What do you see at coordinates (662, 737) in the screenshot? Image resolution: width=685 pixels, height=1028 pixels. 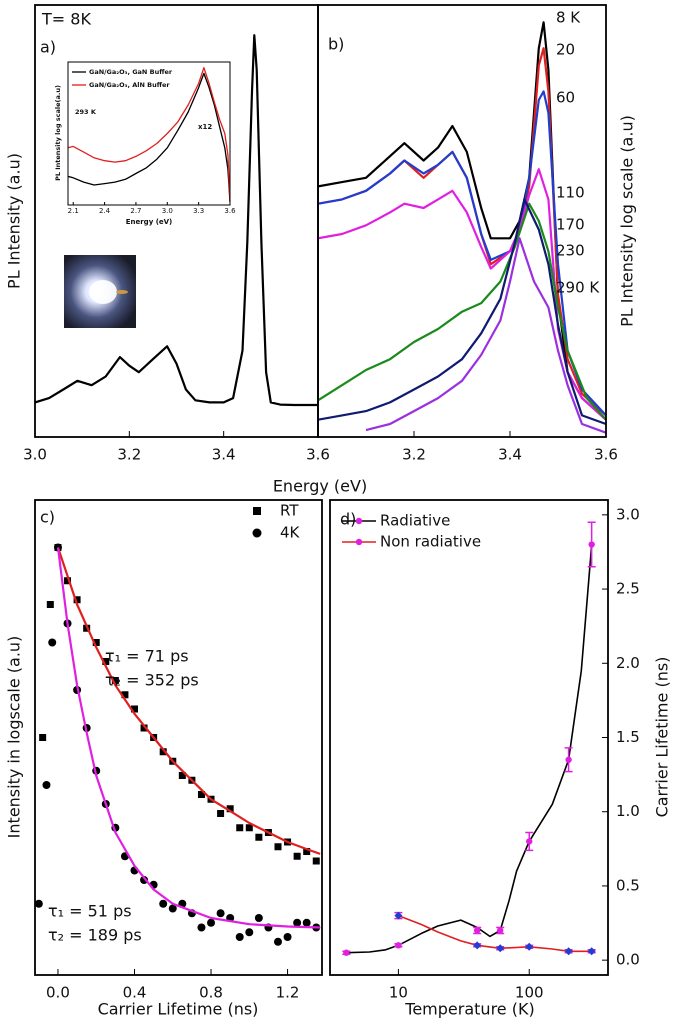 I see `y-axis-label: Carrier Lifetime (ns)` at bounding box center [662, 737].